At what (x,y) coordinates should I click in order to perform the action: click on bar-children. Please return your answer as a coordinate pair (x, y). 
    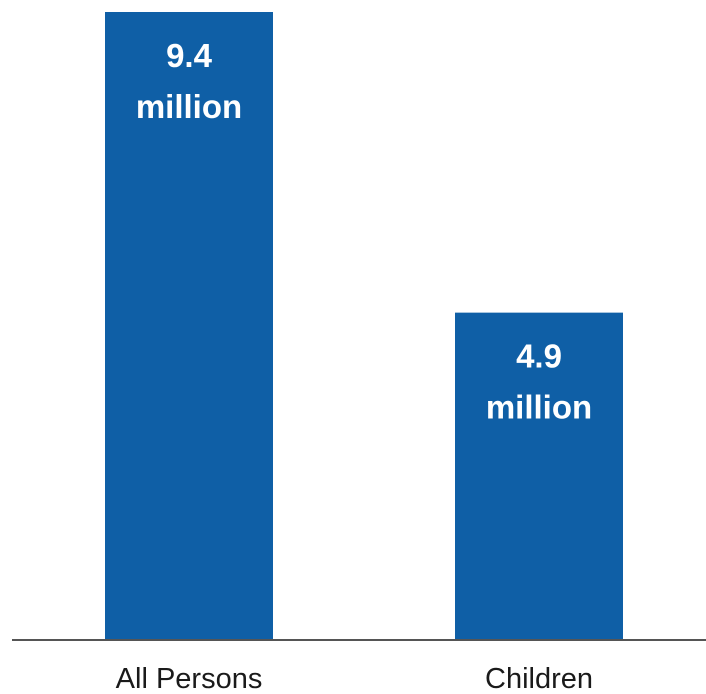
    Looking at the image, I should click on (539, 476).